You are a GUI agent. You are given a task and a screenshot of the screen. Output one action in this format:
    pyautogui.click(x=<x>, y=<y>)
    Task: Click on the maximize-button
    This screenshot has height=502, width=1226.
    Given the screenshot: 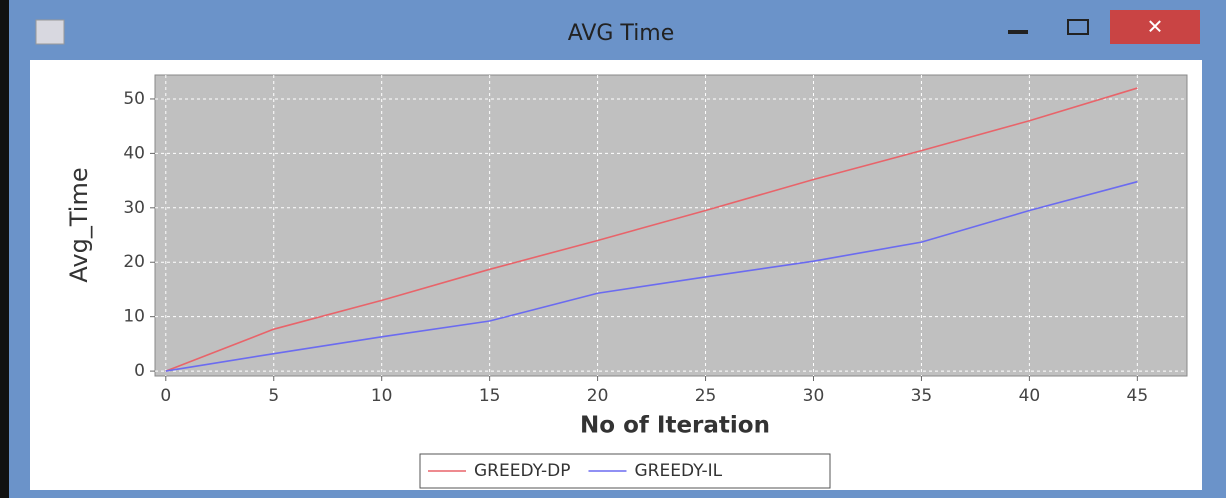 What is the action you would take?
    pyautogui.click(x=1078, y=27)
    